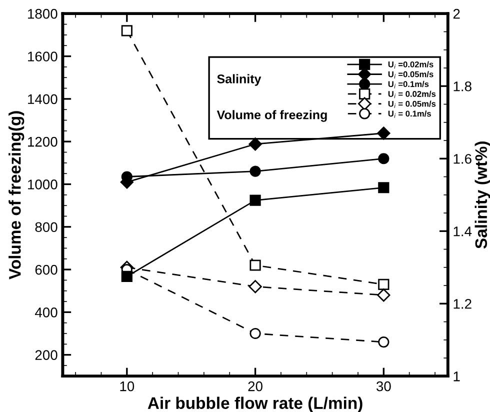 The width and height of the screenshot is (490, 412). What do you see at coordinates (463, 86) in the screenshot?
I see `y2-tick-label: 1.8` at bounding box center [463, 86].